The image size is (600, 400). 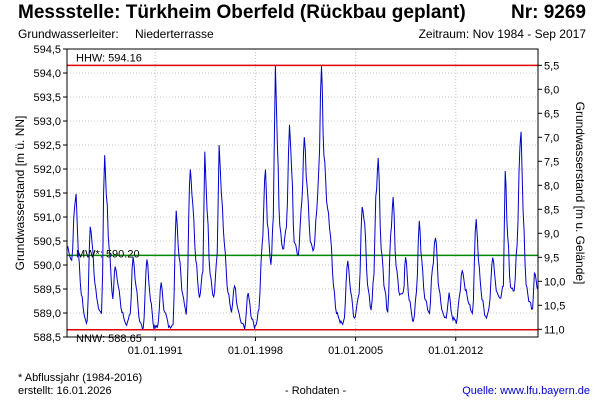 I want to click on aquifer-value: Niederterrasse, so click(x=174, y=34).